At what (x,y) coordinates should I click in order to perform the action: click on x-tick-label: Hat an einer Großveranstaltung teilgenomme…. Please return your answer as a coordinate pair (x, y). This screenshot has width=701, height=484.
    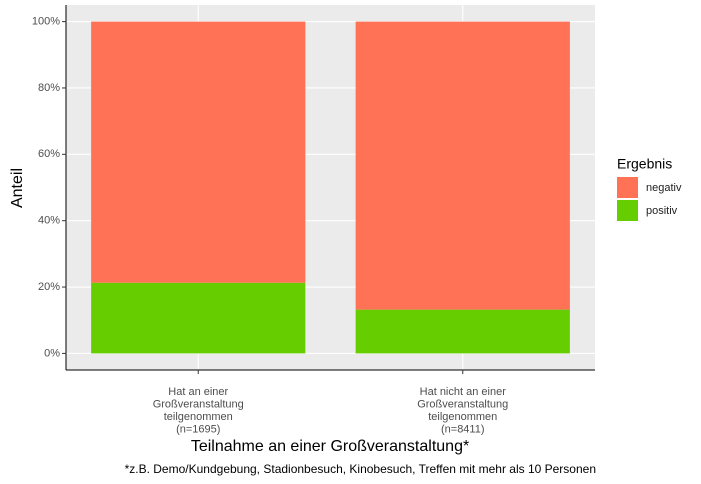
    Looking at the image, I should click on (198, 411).